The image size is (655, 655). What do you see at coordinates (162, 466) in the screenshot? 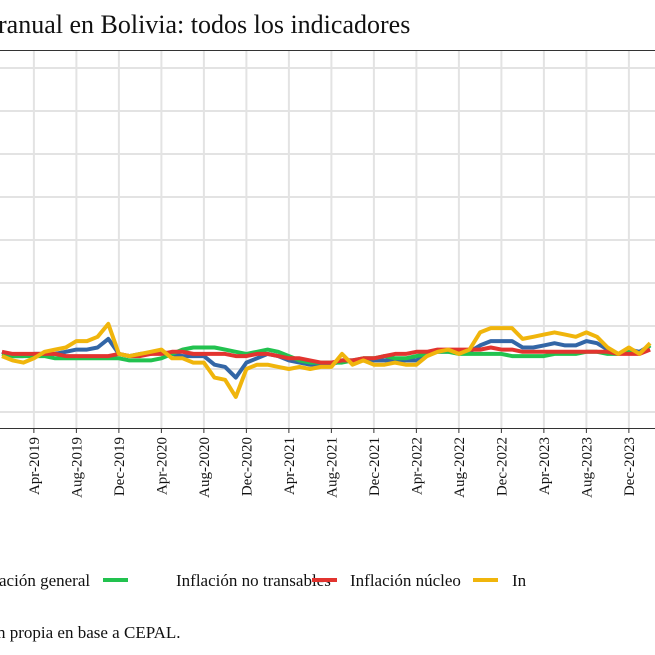
I see `x-tick-label: Apr-2020` at bounding box center [162, 466].